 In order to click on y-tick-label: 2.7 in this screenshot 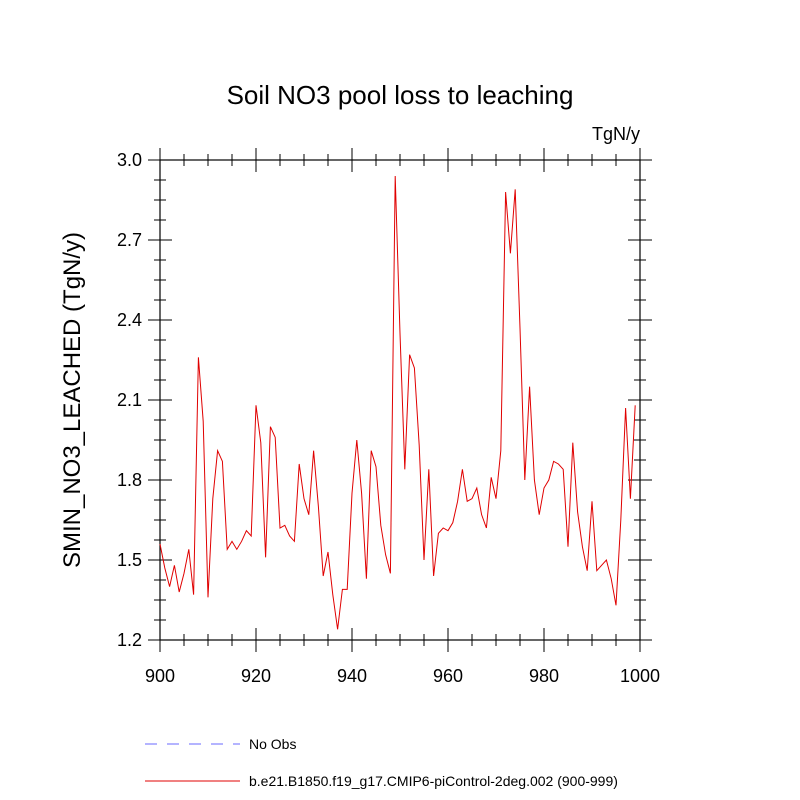, I will do `click(129, 240)`.